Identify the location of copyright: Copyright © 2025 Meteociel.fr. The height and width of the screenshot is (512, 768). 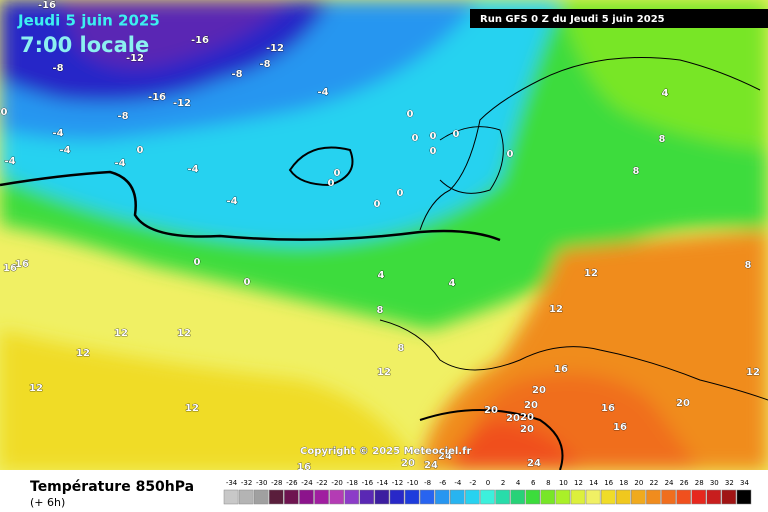
(385, 451).